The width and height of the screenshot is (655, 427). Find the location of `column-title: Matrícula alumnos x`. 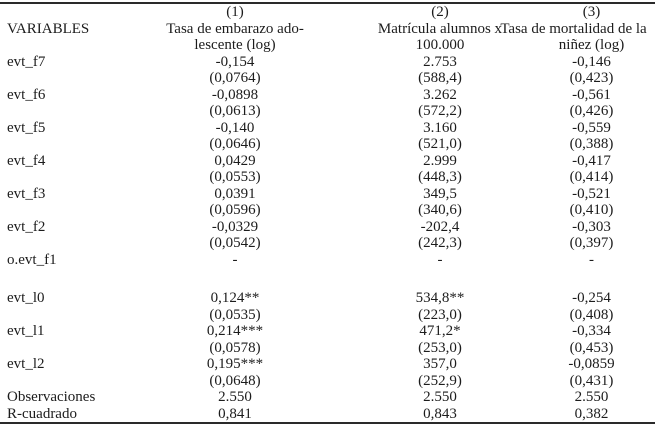

column-title: Matrícula alumnos x is located at coordinates (440, 29).